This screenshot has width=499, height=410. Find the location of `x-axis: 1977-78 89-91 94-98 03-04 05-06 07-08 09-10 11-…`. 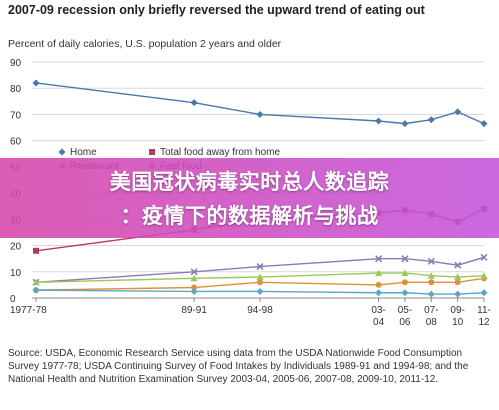

x-axis: 1977-78 89-91 94-98 03-04 05-06 07-08 09-10 11-… is located at coordinates (250, 313).